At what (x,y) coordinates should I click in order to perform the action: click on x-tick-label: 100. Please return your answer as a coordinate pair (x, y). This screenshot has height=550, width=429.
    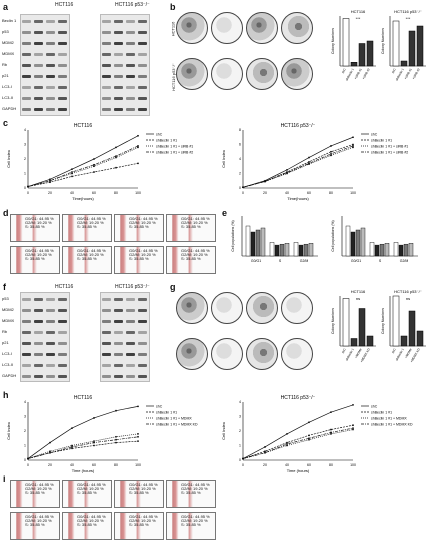
    Looking at the image, I should click on (138, 465).